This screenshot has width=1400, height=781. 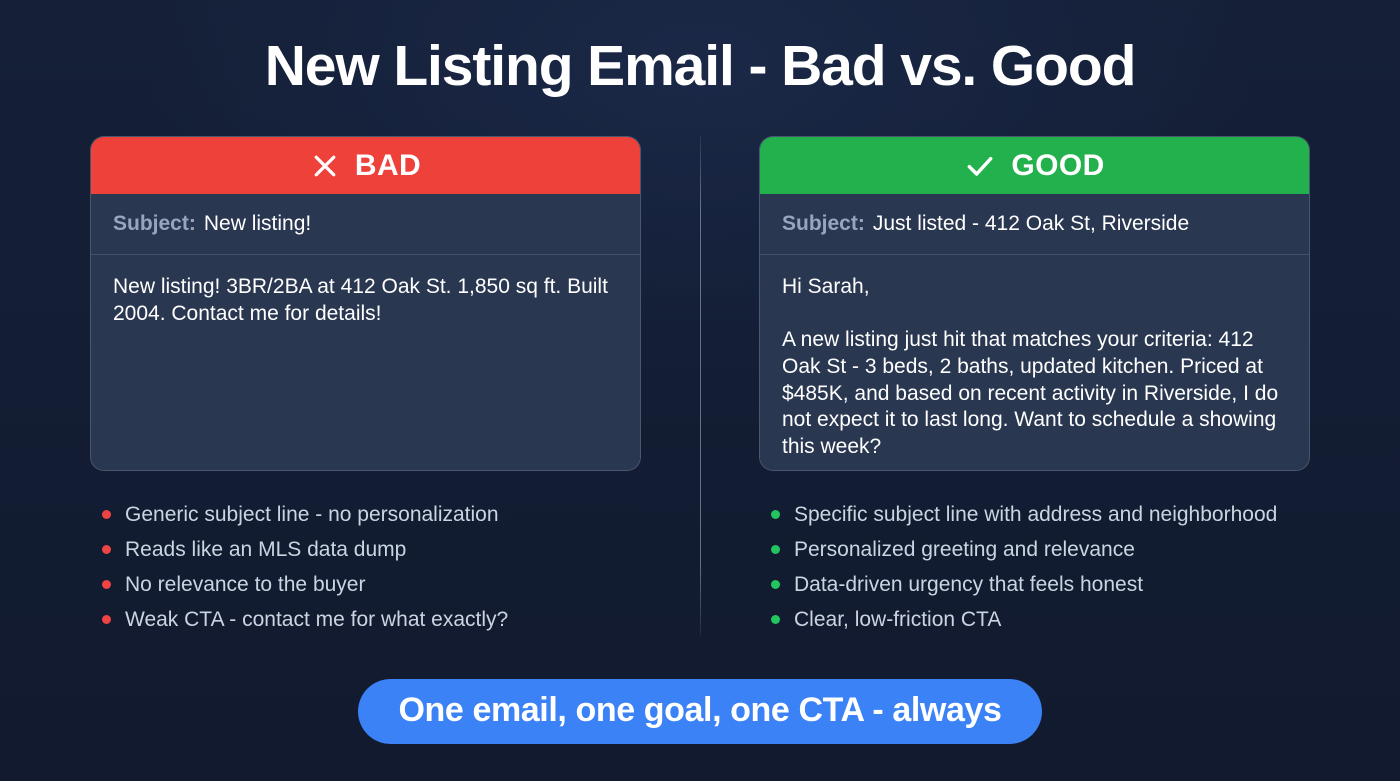 I want to click on list-item: Reads like an MLS data dump, so click(x=371, y=553).